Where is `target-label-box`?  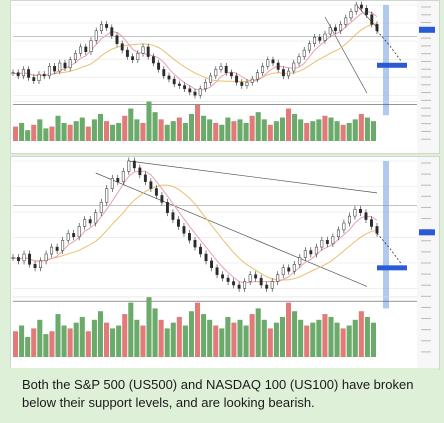 target-label-box is located at coordinates (392, 268).